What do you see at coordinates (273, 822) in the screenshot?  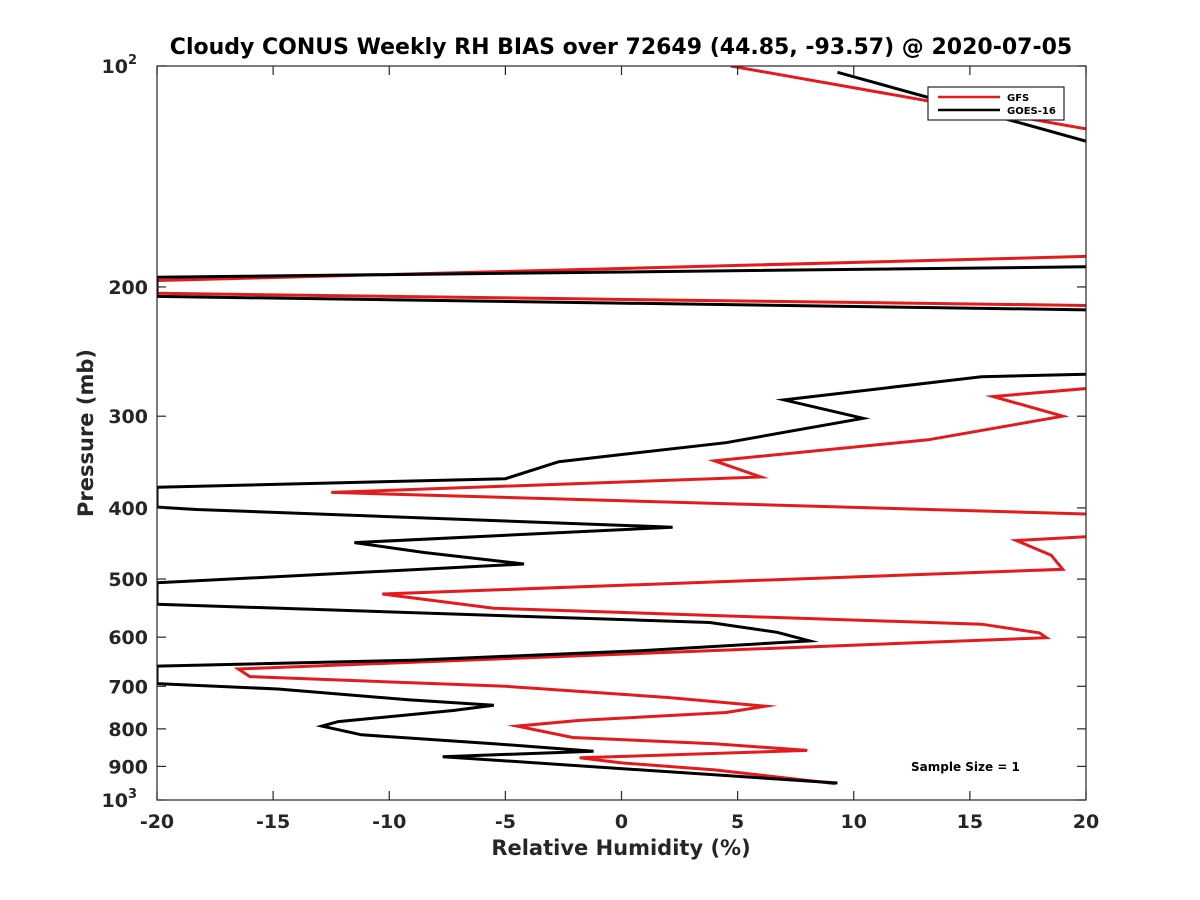 I see `x-tick-label: -15` at bounding box center [273, 822].